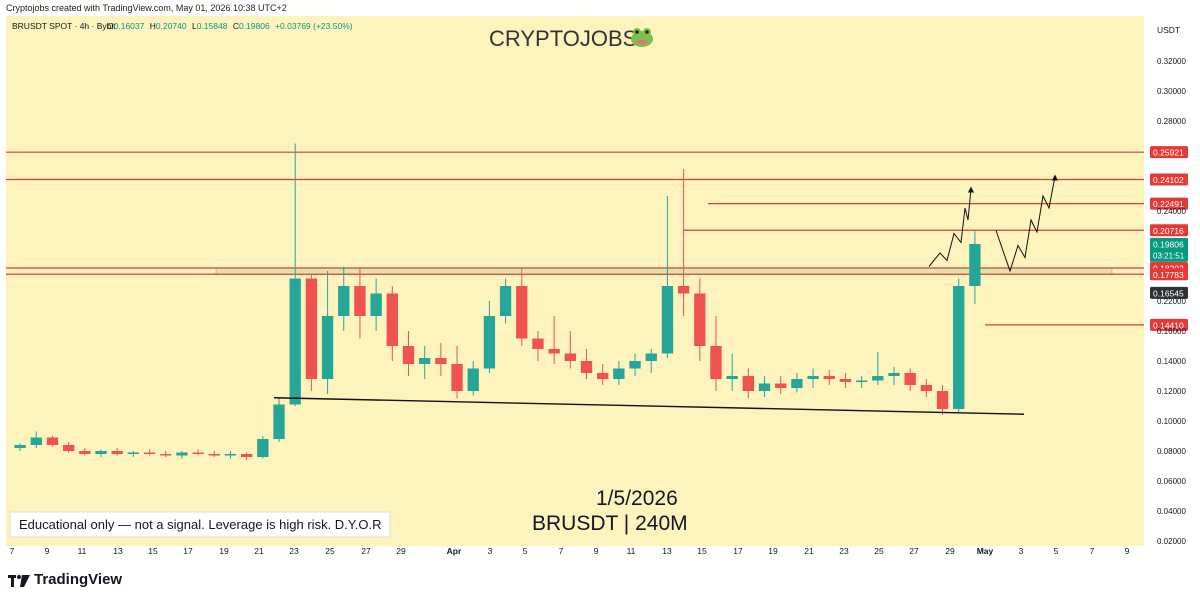 The image size is (1200, 605). I want to click on currency-label: USDT, so click(1168, 30).